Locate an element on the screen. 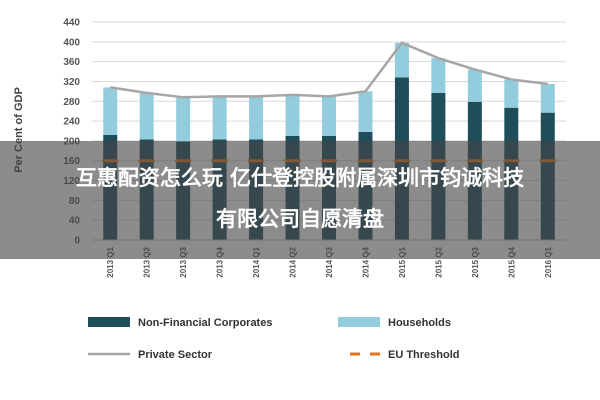 The width and height of the screenshot is (600, 400). y-tick-label: 400 is located at coordinates (71, 42).